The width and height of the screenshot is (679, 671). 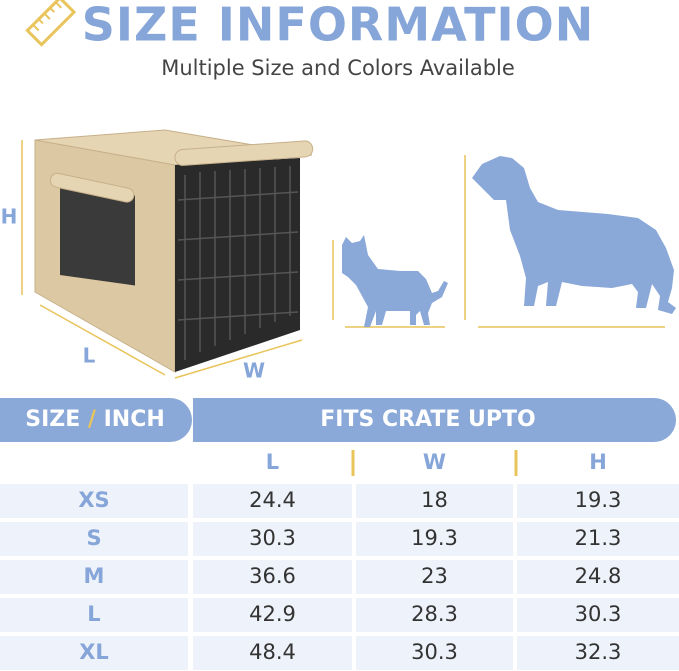 I want to click on length-label: L, so click(x=89, y=356).